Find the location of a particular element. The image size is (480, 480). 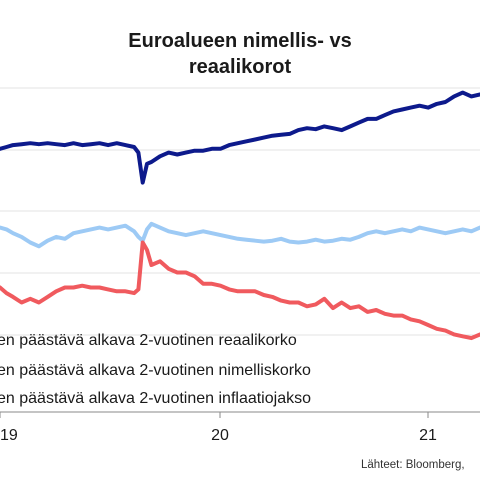

x-axis-ticks: 19 20 21 is located at coordinates (218, 428).